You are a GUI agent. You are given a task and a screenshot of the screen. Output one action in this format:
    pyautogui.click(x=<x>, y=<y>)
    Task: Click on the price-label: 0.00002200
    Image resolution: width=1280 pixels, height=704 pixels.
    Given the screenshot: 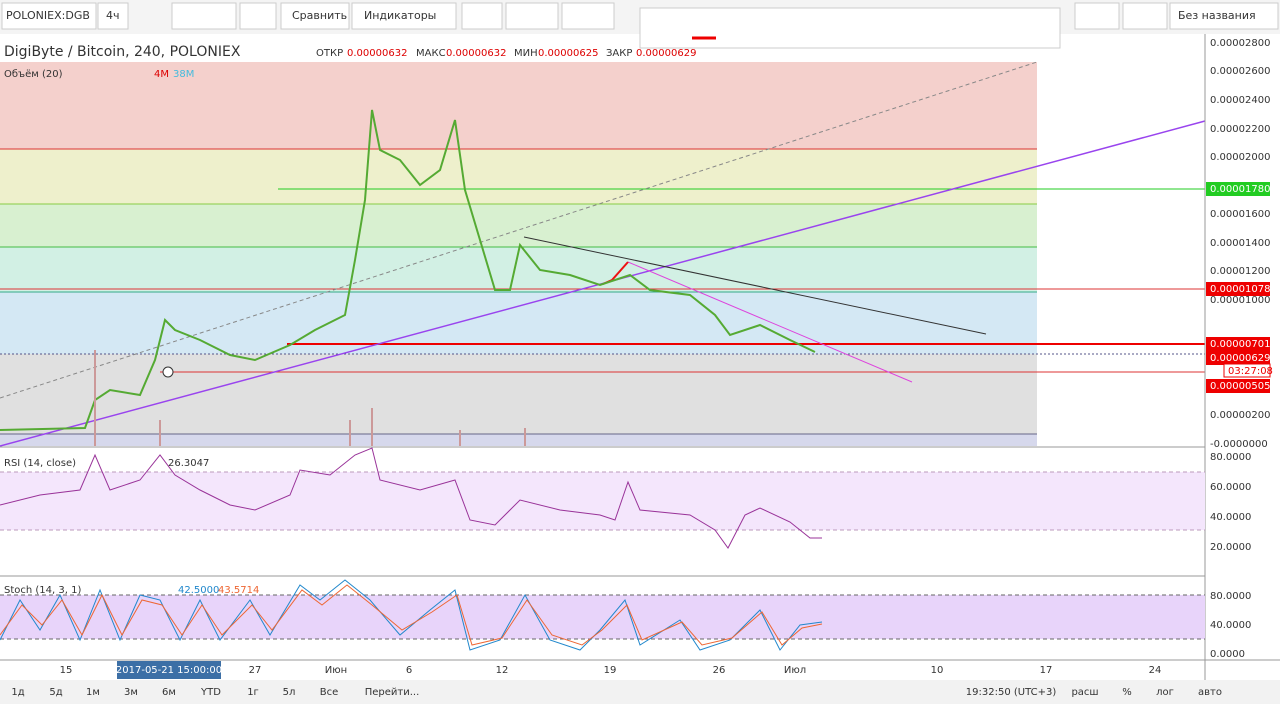 What is the action you would take?
    pyautogui.click(x=1240, y=129)
    